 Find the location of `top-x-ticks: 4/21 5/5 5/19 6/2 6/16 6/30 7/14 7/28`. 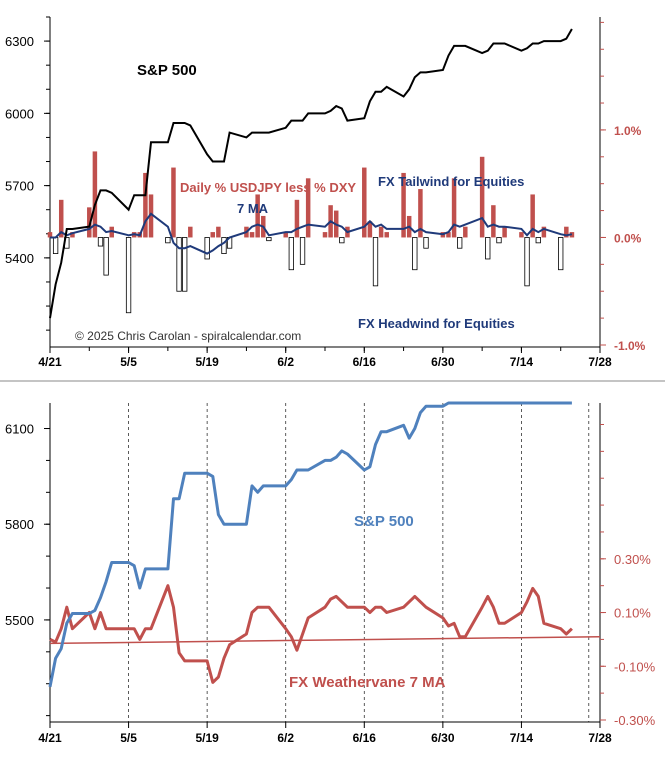

top-x-ticks: 4/21 5/5 5/19 6/2 6/16 6/30 7/14 7/28 is located at coordinates (325, 358).